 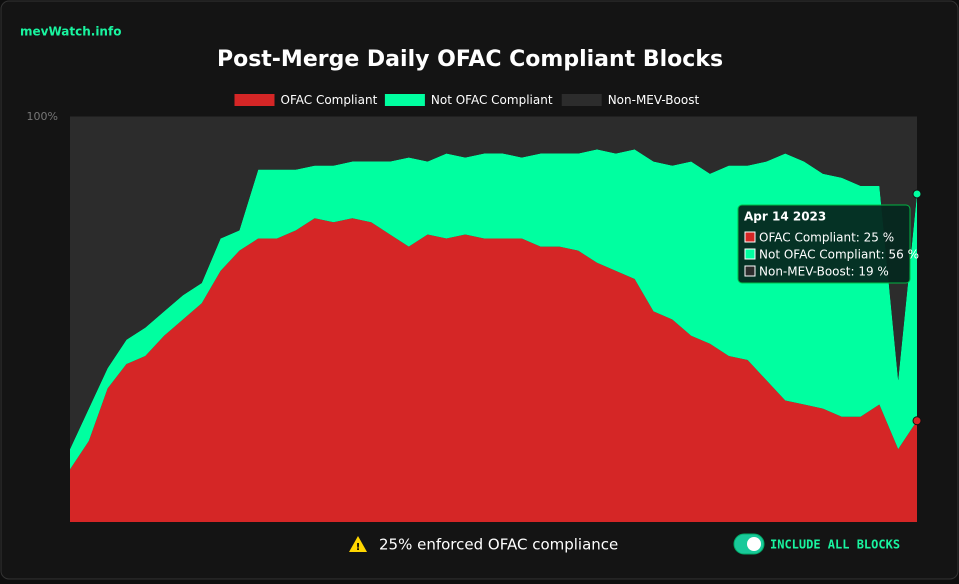 What do you see at coordinates (470, 59) in the screenshot?
I see `chart-title: Post-Merge Daily OFAC Compliant Blocks` at bounding box center [470, 59].